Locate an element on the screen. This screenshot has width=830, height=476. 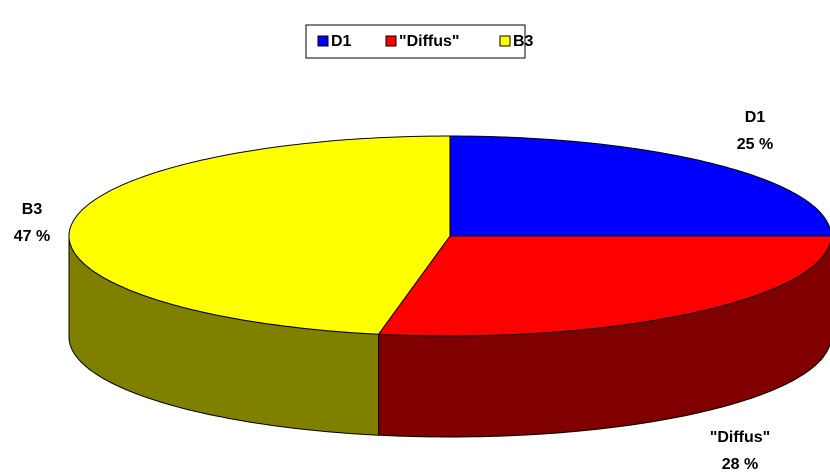
legend-box is located at coordinates (415, 41).